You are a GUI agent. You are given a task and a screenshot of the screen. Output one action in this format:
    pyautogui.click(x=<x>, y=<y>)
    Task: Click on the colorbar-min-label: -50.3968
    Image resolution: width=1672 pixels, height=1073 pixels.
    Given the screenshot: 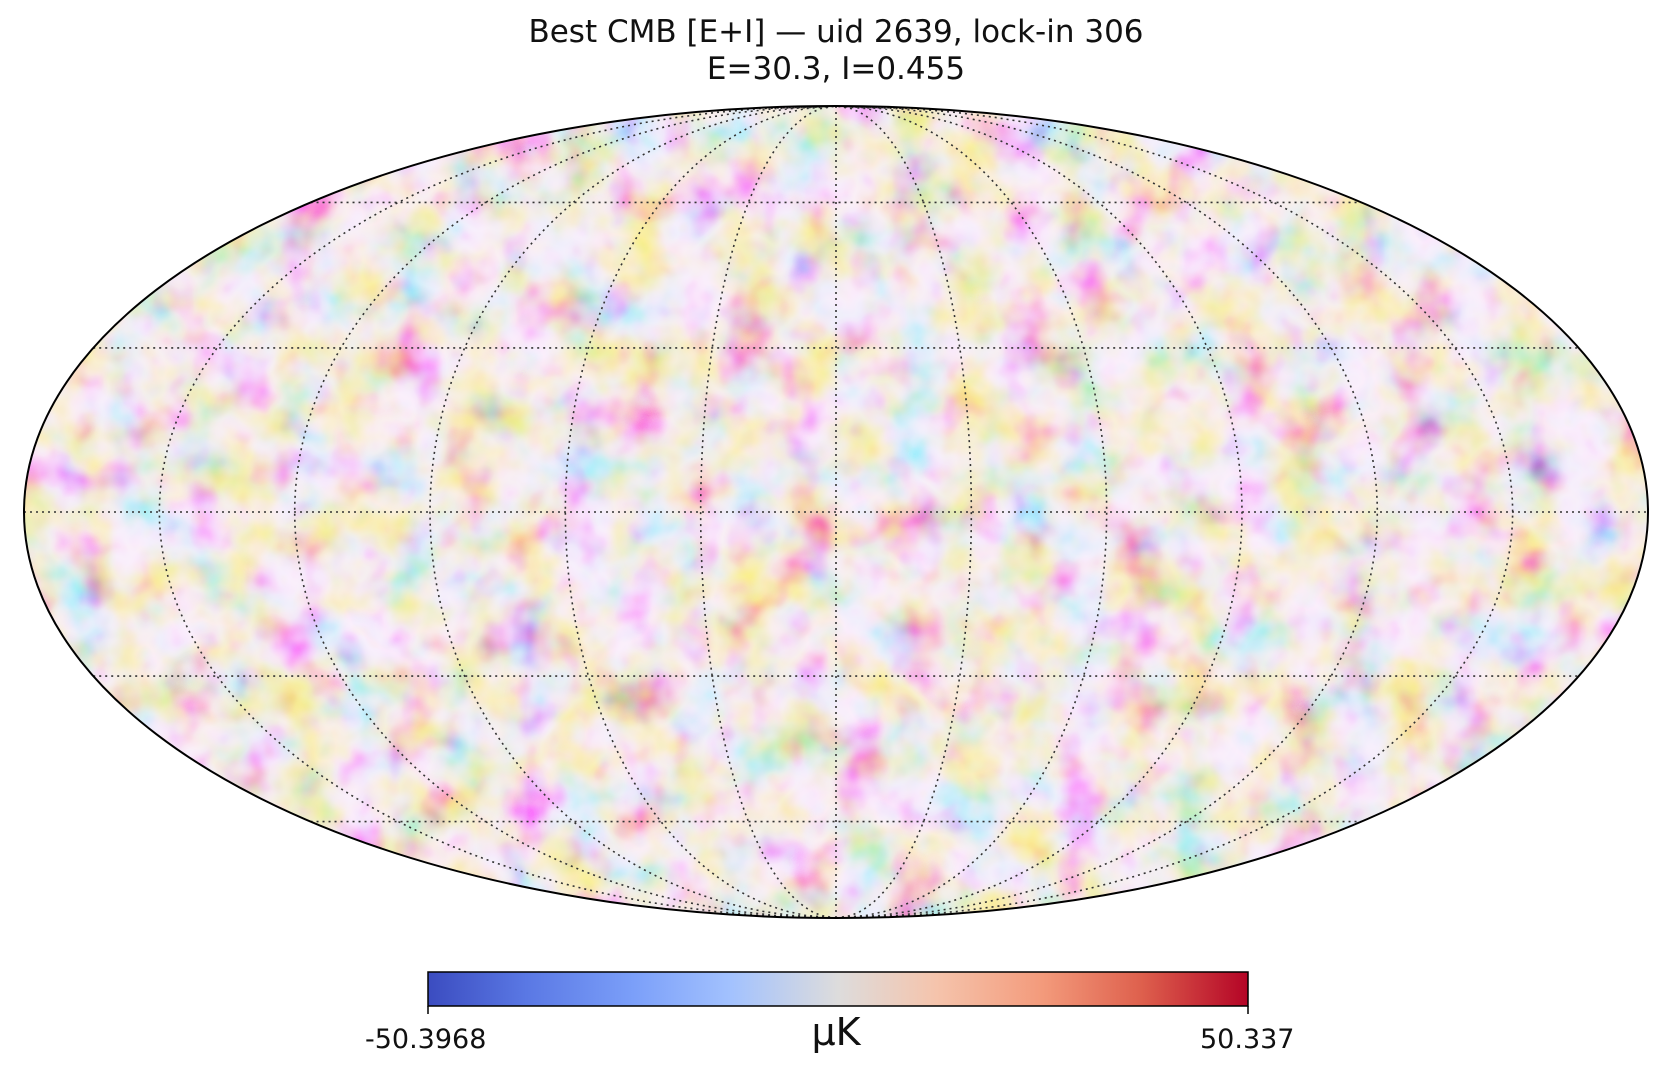 What is the action you would take?
    pyautogui.click(x=426, y=1039)
    